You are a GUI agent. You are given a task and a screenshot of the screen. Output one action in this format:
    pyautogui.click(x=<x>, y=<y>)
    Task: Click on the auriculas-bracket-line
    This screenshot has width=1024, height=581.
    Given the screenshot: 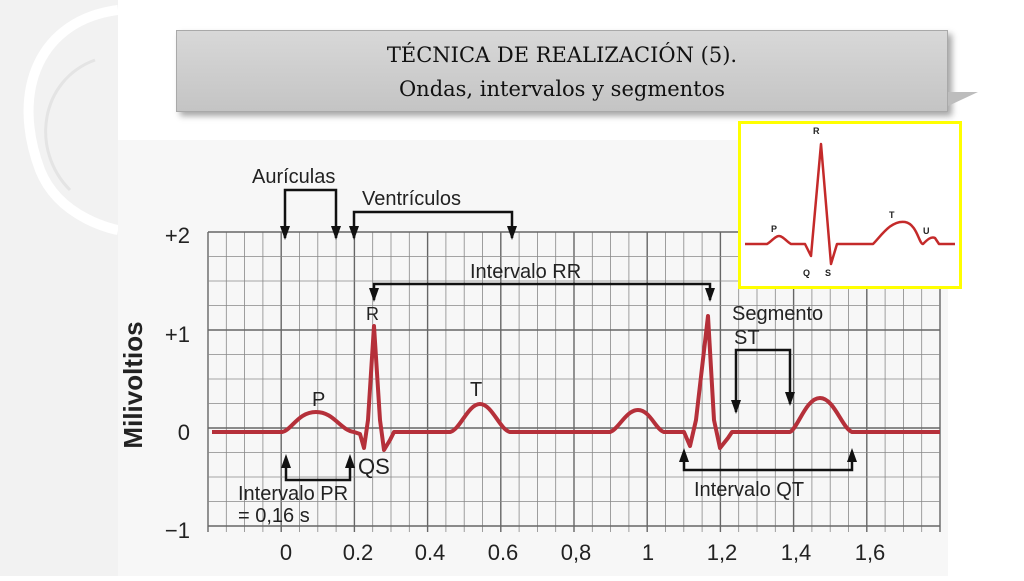 What is the action you would take?
    pyautogui.click(x=310, y=213)
    